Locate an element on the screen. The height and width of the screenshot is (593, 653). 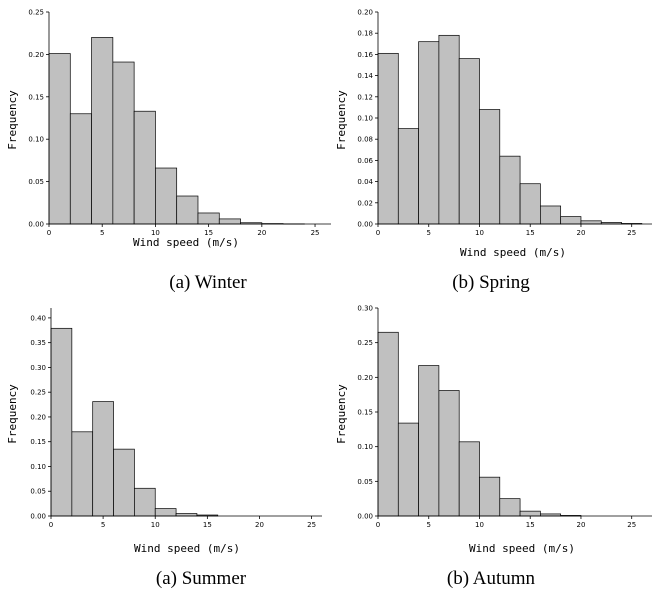
y-tick-label: 0.02 is located at coordinates (365, 203).